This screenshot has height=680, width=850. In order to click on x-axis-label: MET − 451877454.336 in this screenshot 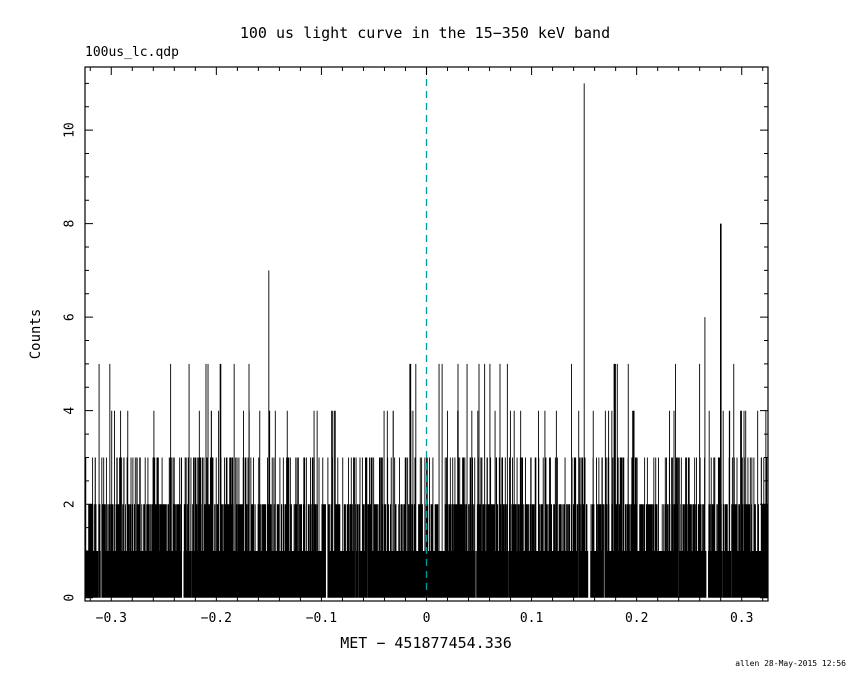, I will do `click(426, 643)`.